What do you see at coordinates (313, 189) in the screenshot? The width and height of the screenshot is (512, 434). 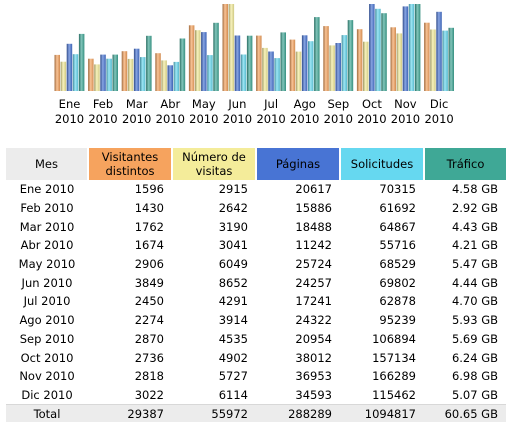 I see `cell-paginas: 20617` at bounding box center [313, 189].